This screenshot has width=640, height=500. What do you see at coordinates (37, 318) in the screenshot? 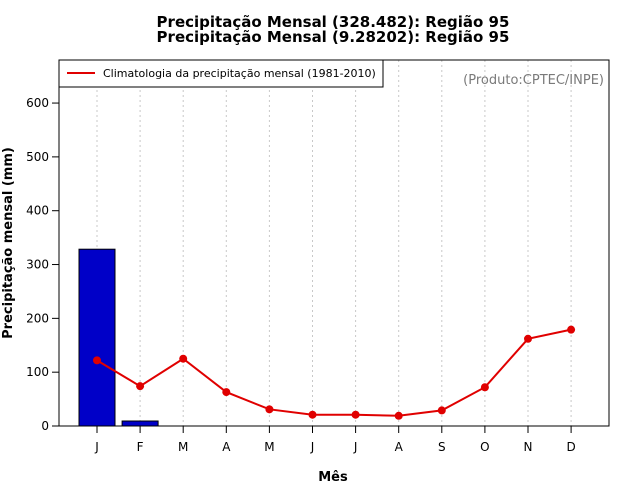
I see `y-tick-label: 200` at bounding box center [37, 318].